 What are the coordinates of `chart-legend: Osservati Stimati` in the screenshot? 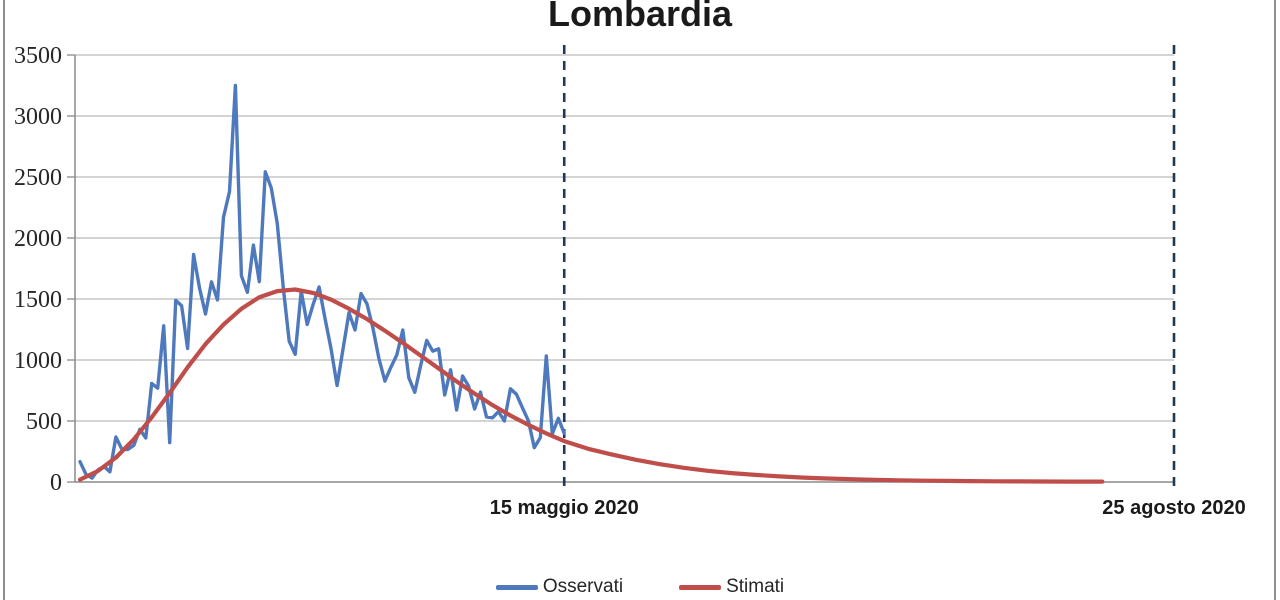 It's located at (640, 587).